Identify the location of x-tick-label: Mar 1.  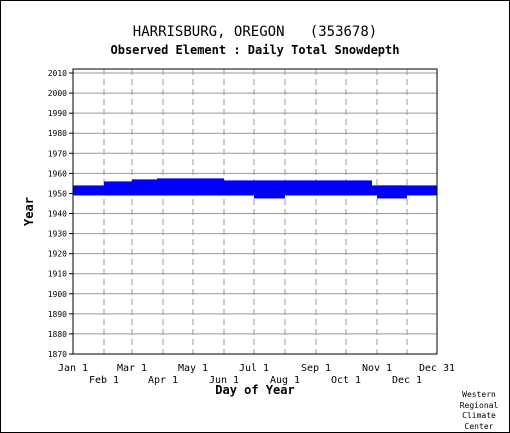
(132, 368).